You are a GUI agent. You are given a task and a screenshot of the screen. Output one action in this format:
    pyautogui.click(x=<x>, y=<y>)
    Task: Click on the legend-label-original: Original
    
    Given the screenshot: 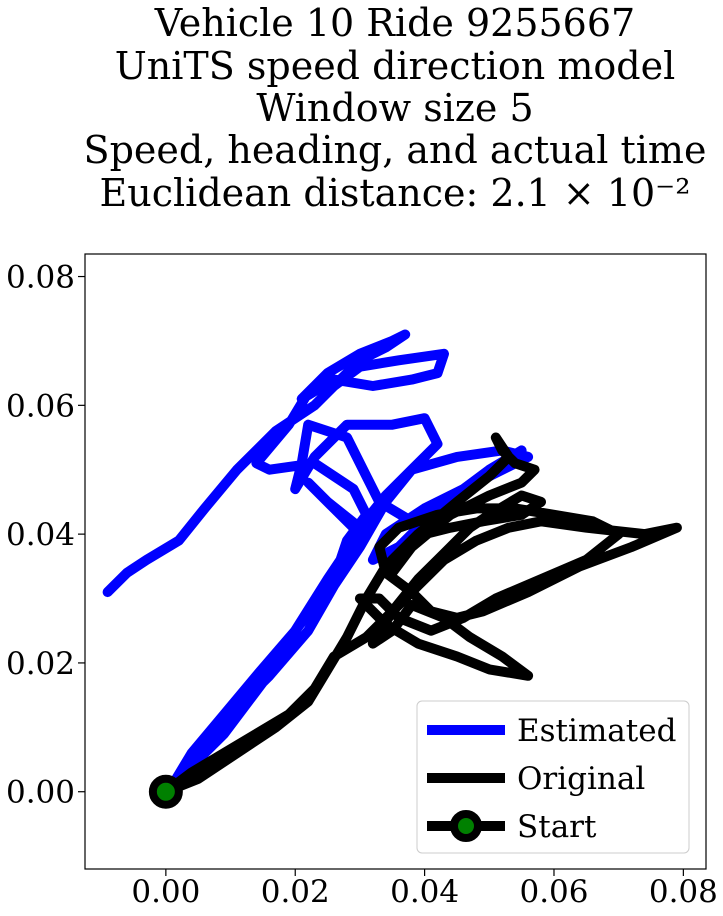 What is the action you would take?
    pyautogui.click(x=581, y=779)
    